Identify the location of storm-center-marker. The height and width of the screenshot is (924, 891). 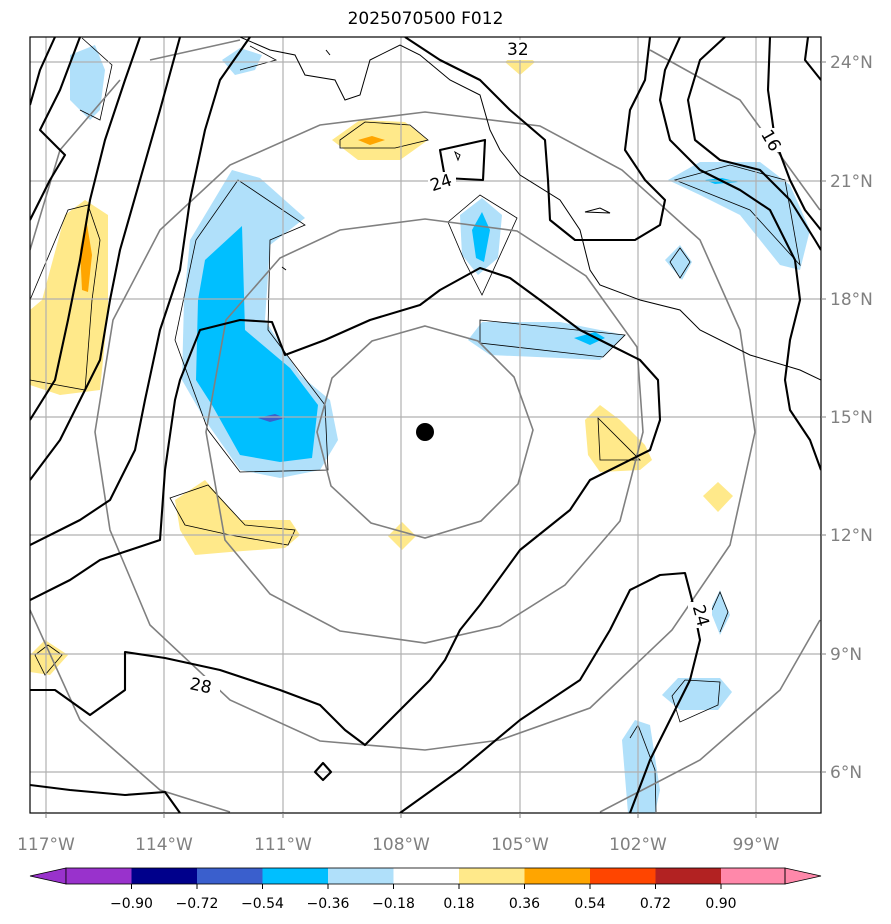
(425, 432).